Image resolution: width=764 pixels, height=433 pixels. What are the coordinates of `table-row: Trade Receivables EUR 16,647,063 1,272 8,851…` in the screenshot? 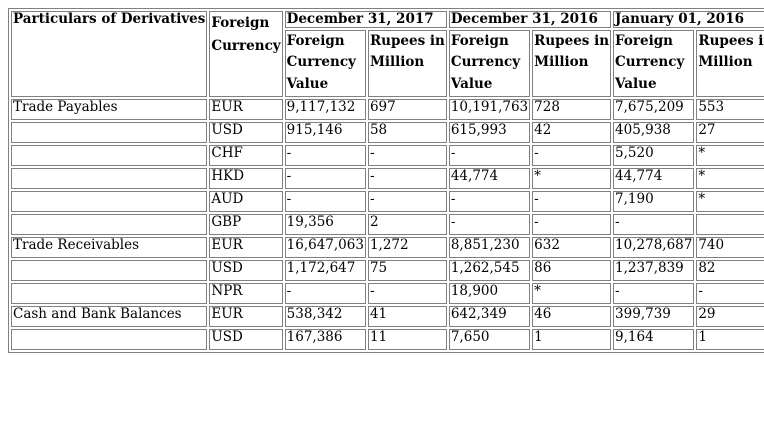 It's located at (387, 247).